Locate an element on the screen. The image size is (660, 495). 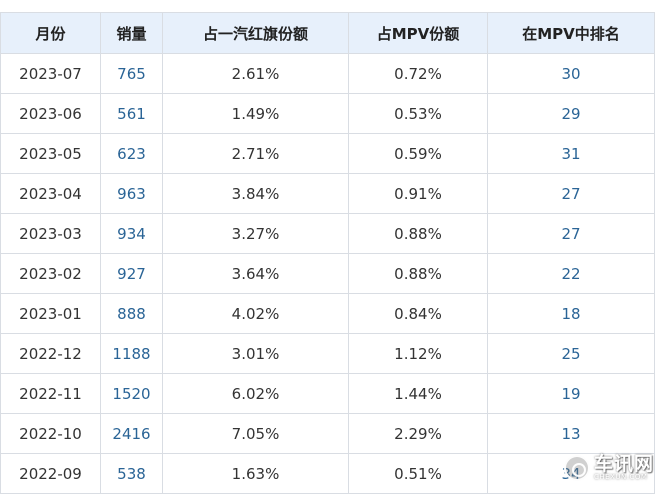
cell-mpv-rank: 34 is located at coordinates (571, 473).